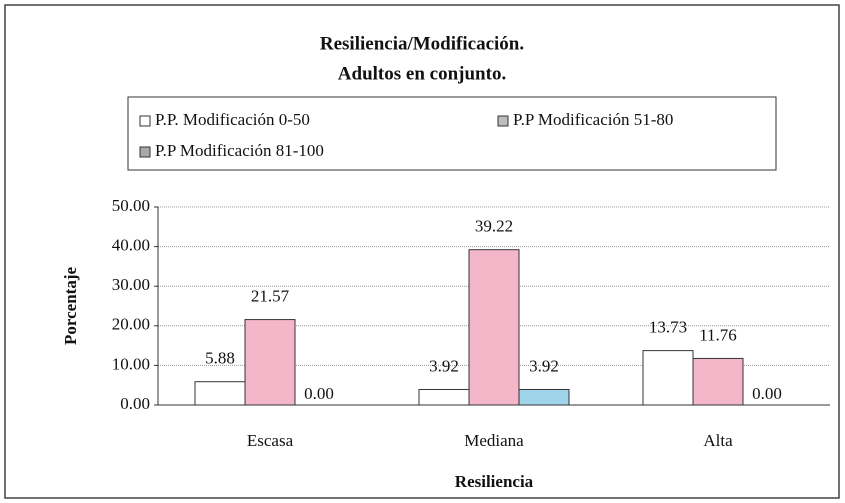  Describe the element at coordinates (593, 119) in the screenshot. I see `legend-label: P.P Modificación 51-80` at that location.